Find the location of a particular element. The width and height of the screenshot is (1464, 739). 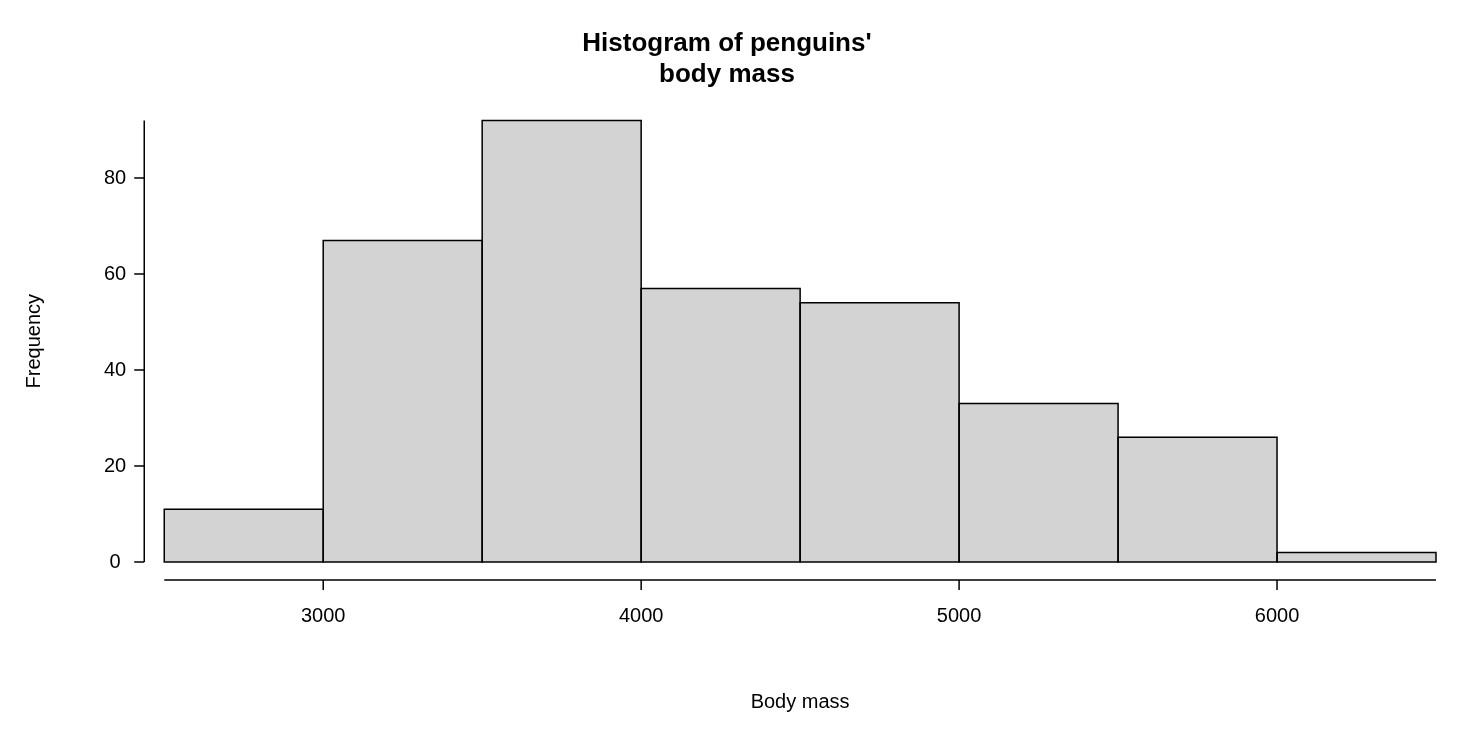

x-tick-label: 5000 is located at coordinates (959, 614).